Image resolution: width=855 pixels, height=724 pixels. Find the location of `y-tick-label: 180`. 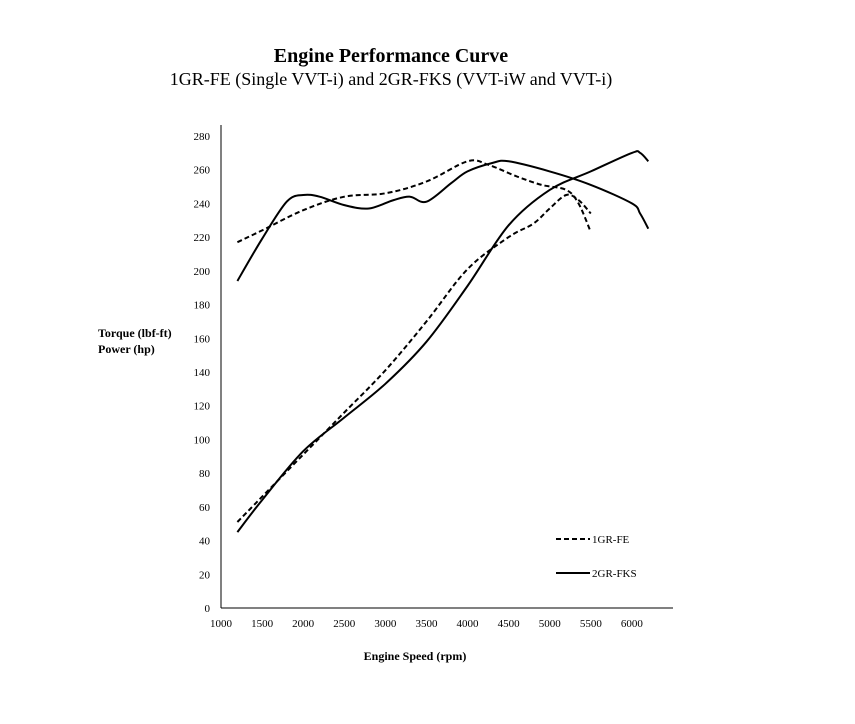

y-tick-label: 180 is located at coordinates (202, 306).